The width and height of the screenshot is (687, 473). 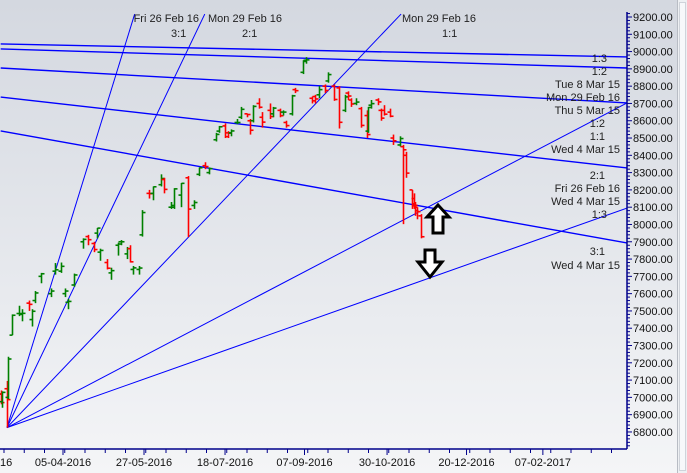 What do you see at coordinates (144, 463) in the screenshot?
I see `date-tick-label: 27-05-2016` at bounding box center [144, 463].